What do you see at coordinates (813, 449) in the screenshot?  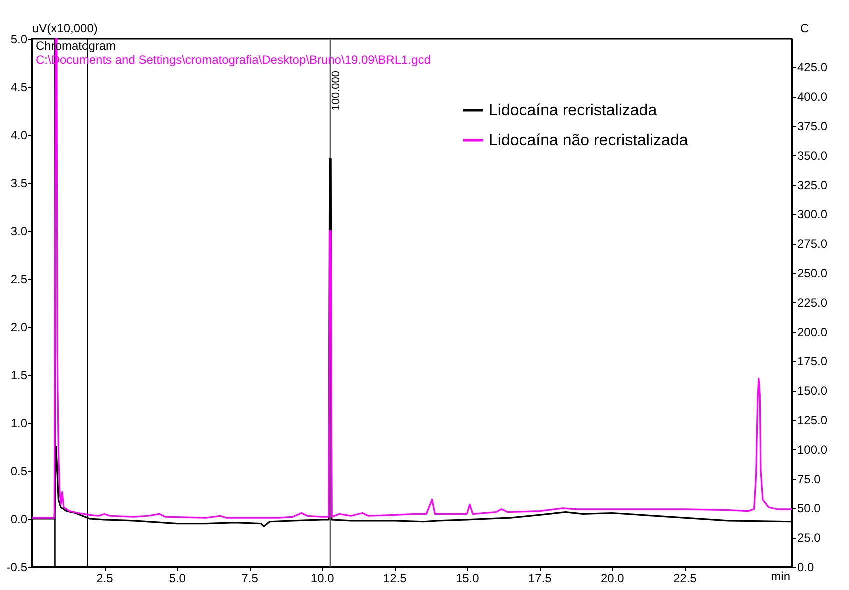 I see `y2-tick-label: 100.0` at bounding box center [813, 449].